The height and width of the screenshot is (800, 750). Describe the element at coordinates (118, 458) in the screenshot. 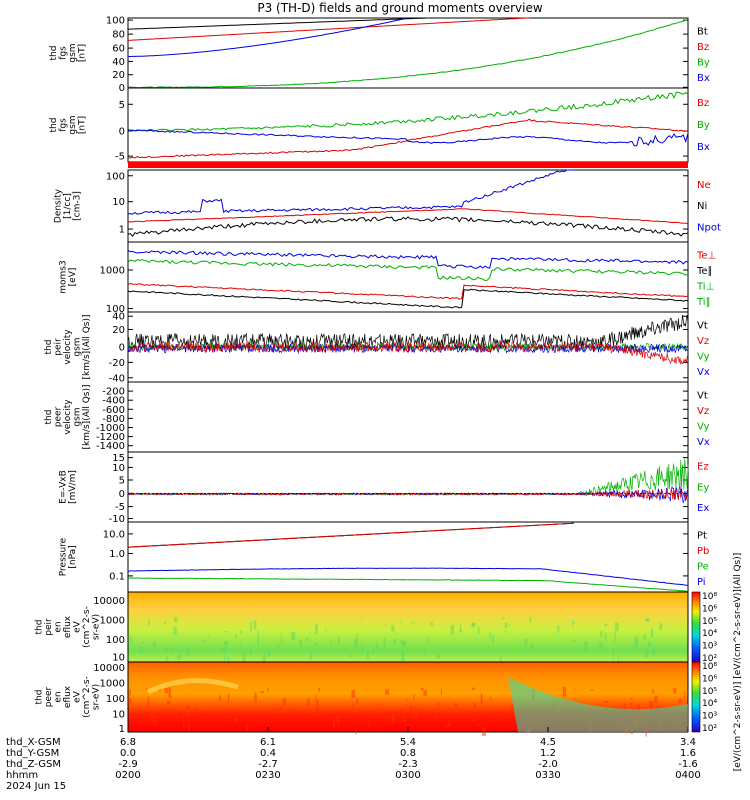

I see `y-tick-label: 15` at that location.